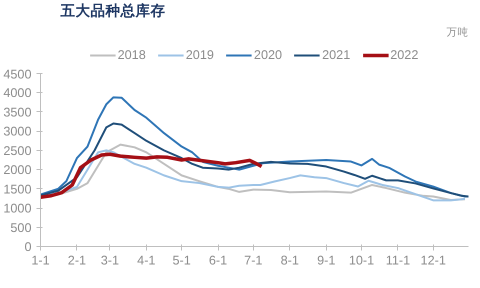 Image resolution: width=480 pixels, height=288 pixels. What do you see at coordinates (28, 247) in the screenshot?
I see `y-tick-label: 0` at bounding box center [28, 247].